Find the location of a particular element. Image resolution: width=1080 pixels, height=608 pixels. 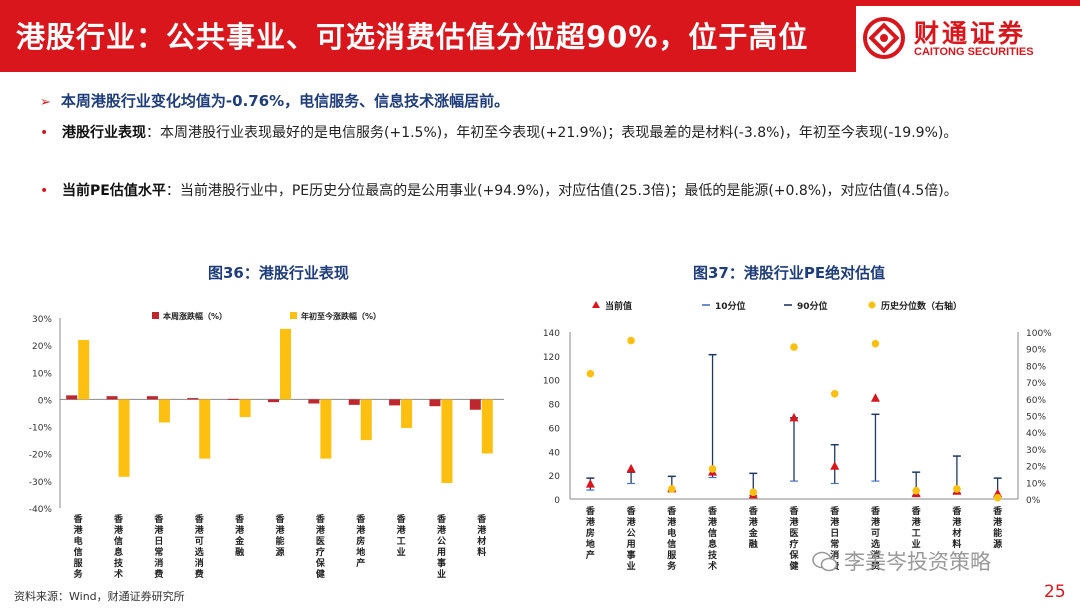

chart37-ytick-label: 60 is located at coordinates (555, 429).